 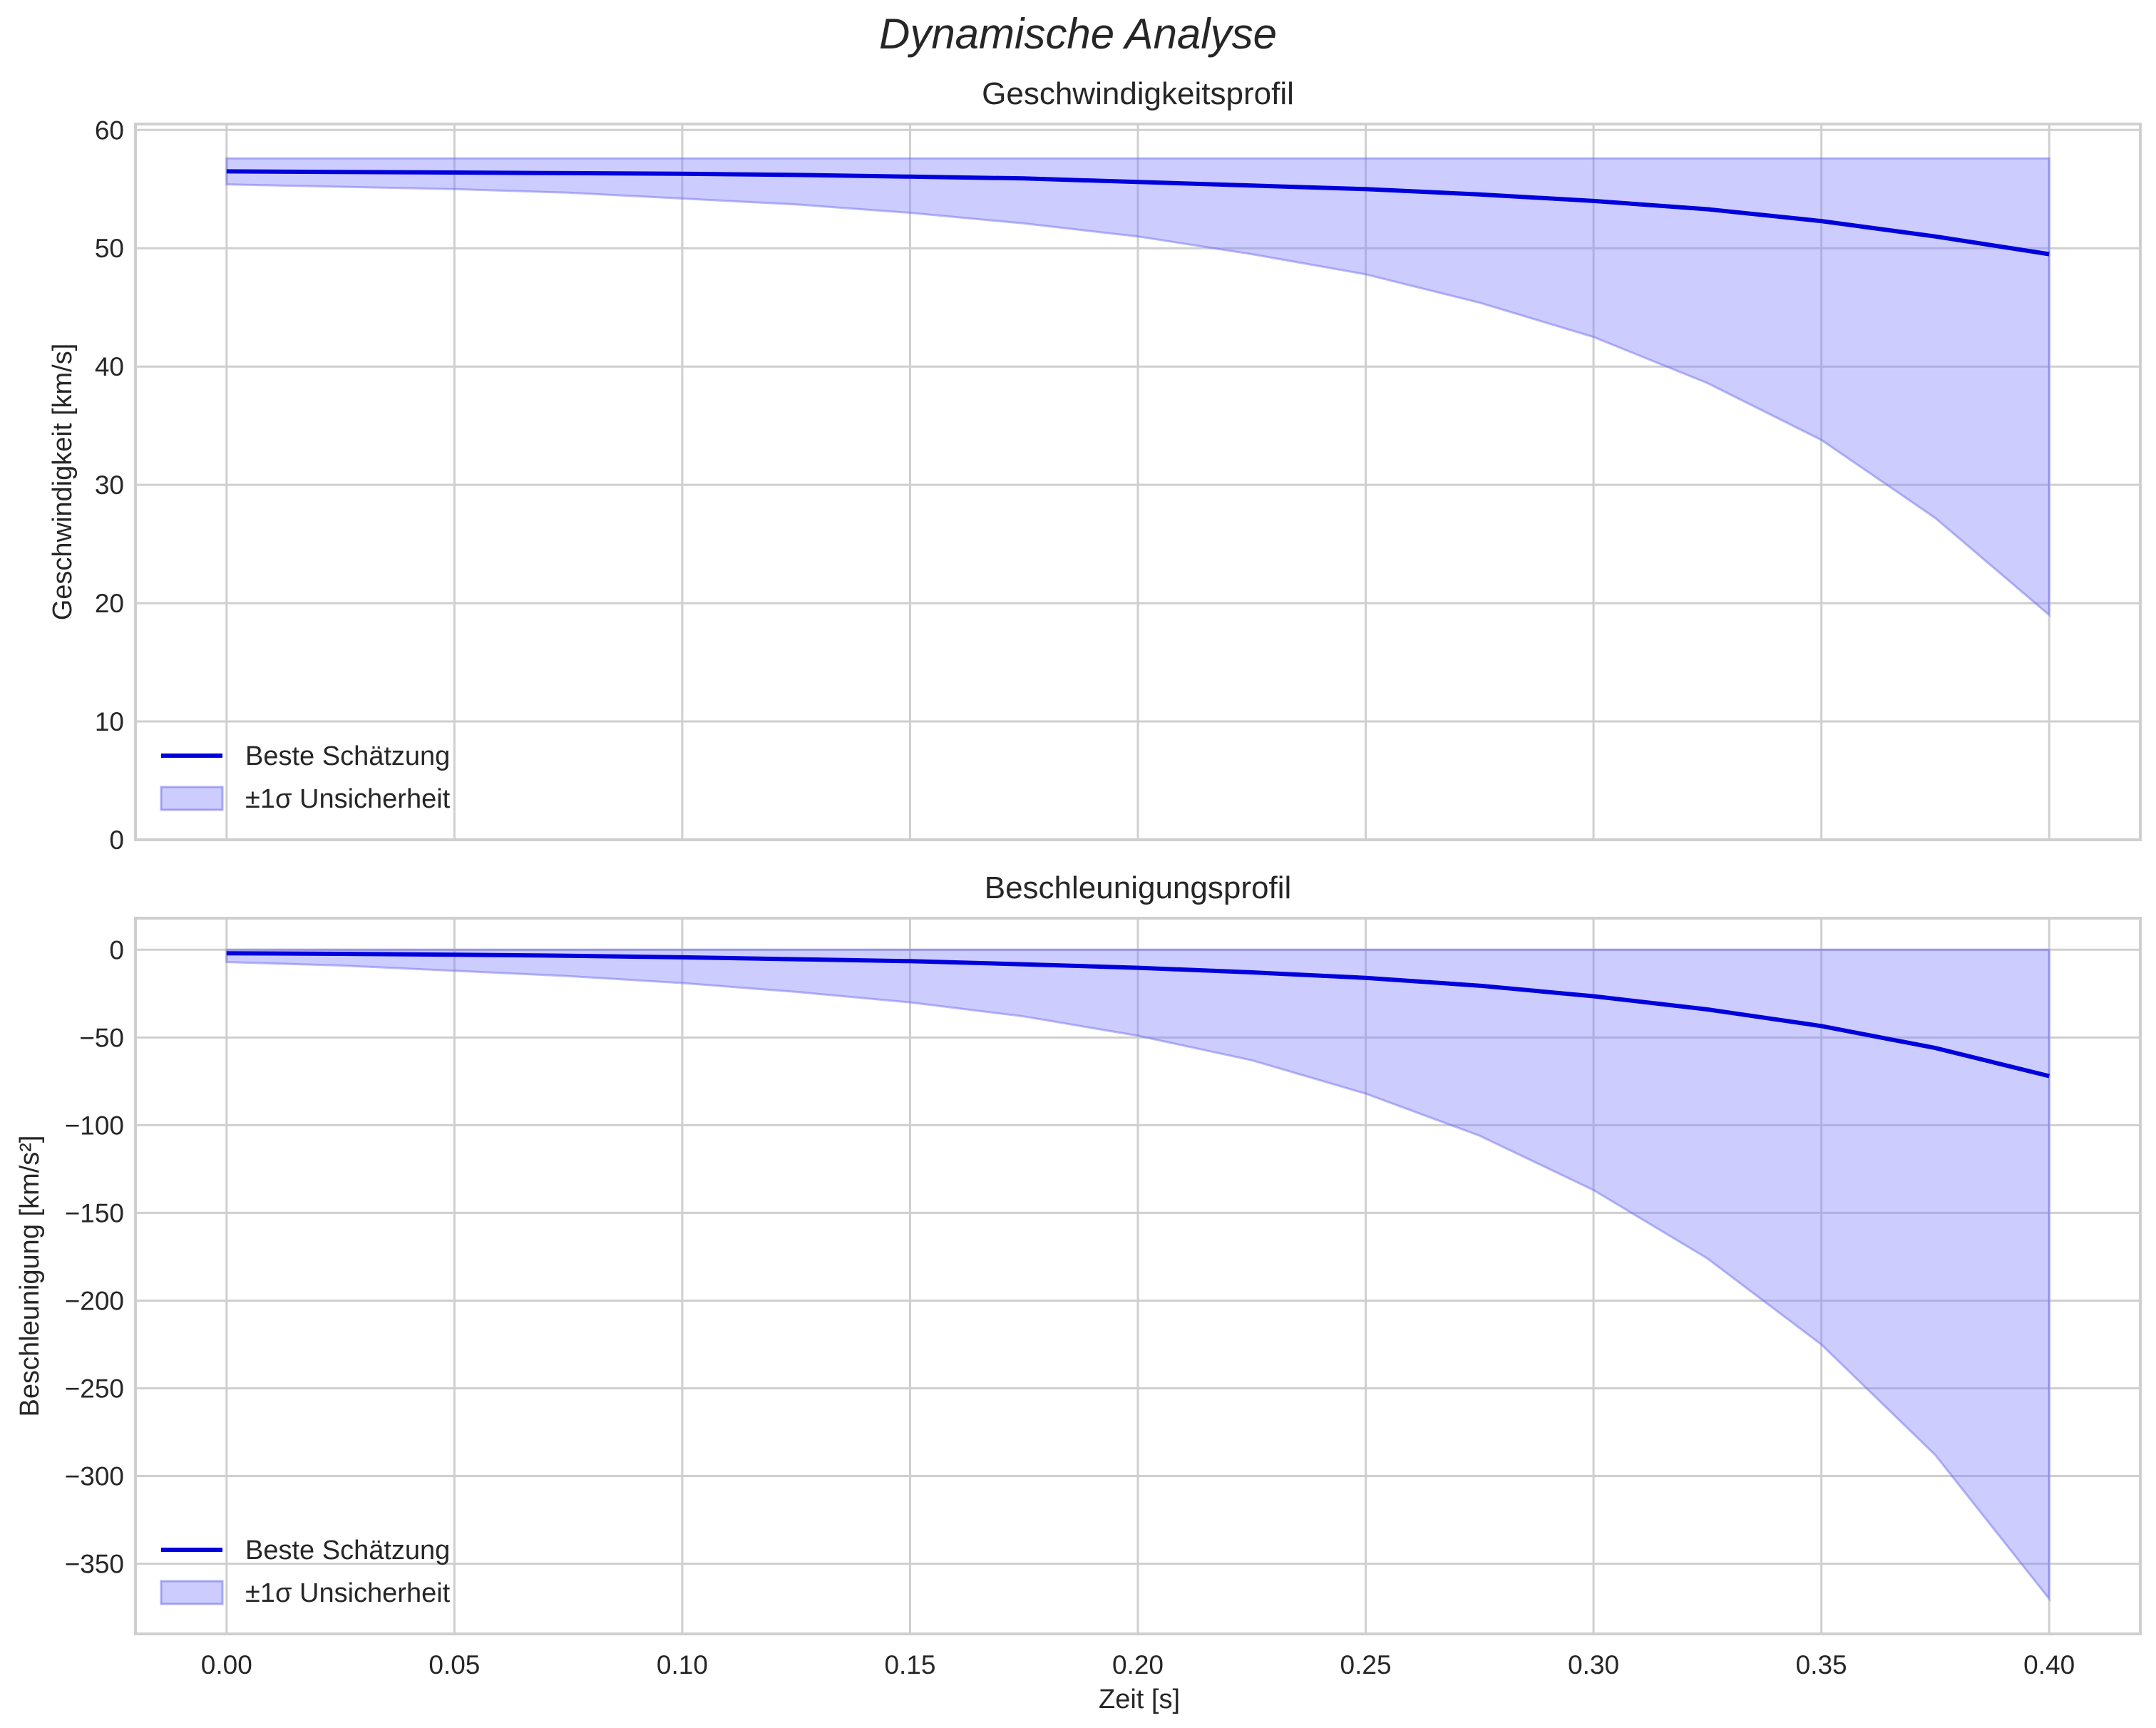 What do you see at coordinates (63, 482) in the screenshot?
I see `y-axis-label: Geschwindigkeit [km/s]` at bounding box center [63, 482].